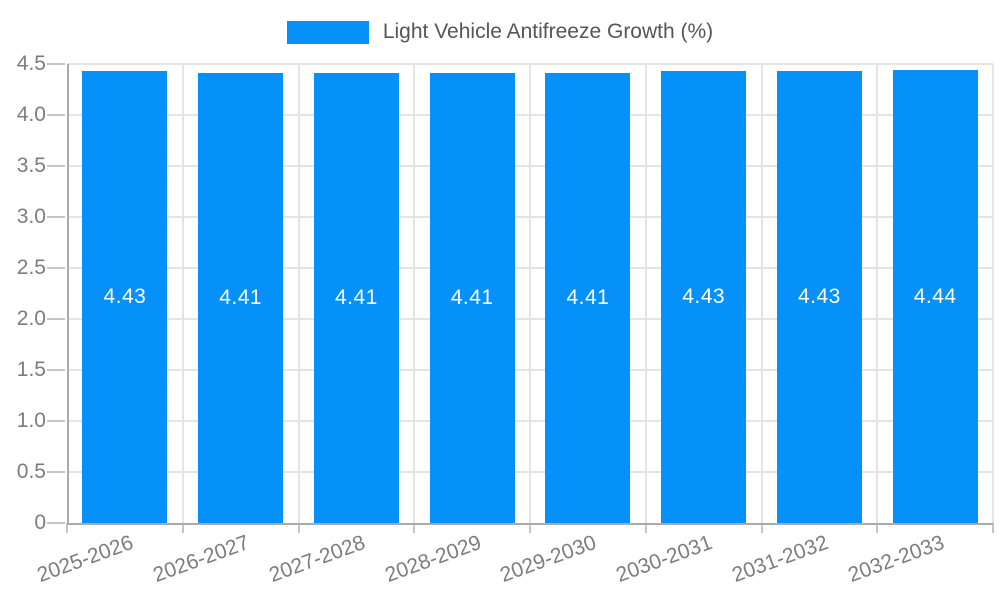 The height and width of the screenshot is (600, 1000). I want to click on legend-label: Light Vehicle Antifreeze Growth (%), so click(548, 31).